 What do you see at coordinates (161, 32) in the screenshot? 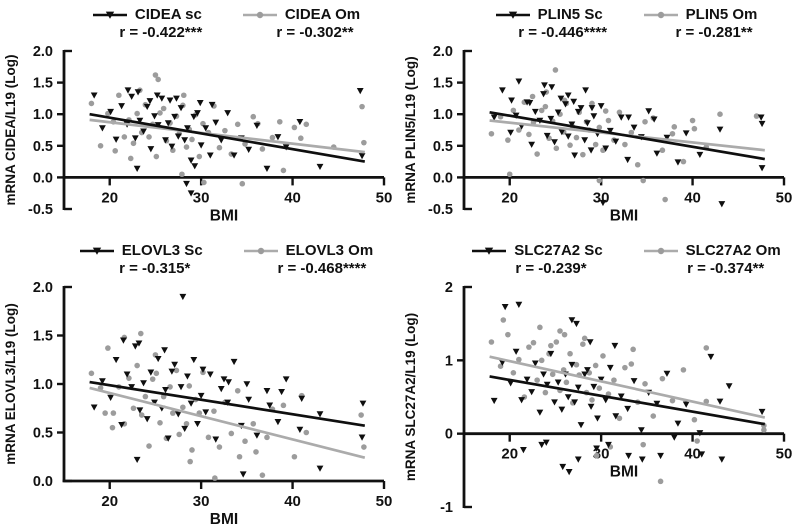
I see `r-value-cidea-sc: r = -0.422***` at bounding box center [161, 32].